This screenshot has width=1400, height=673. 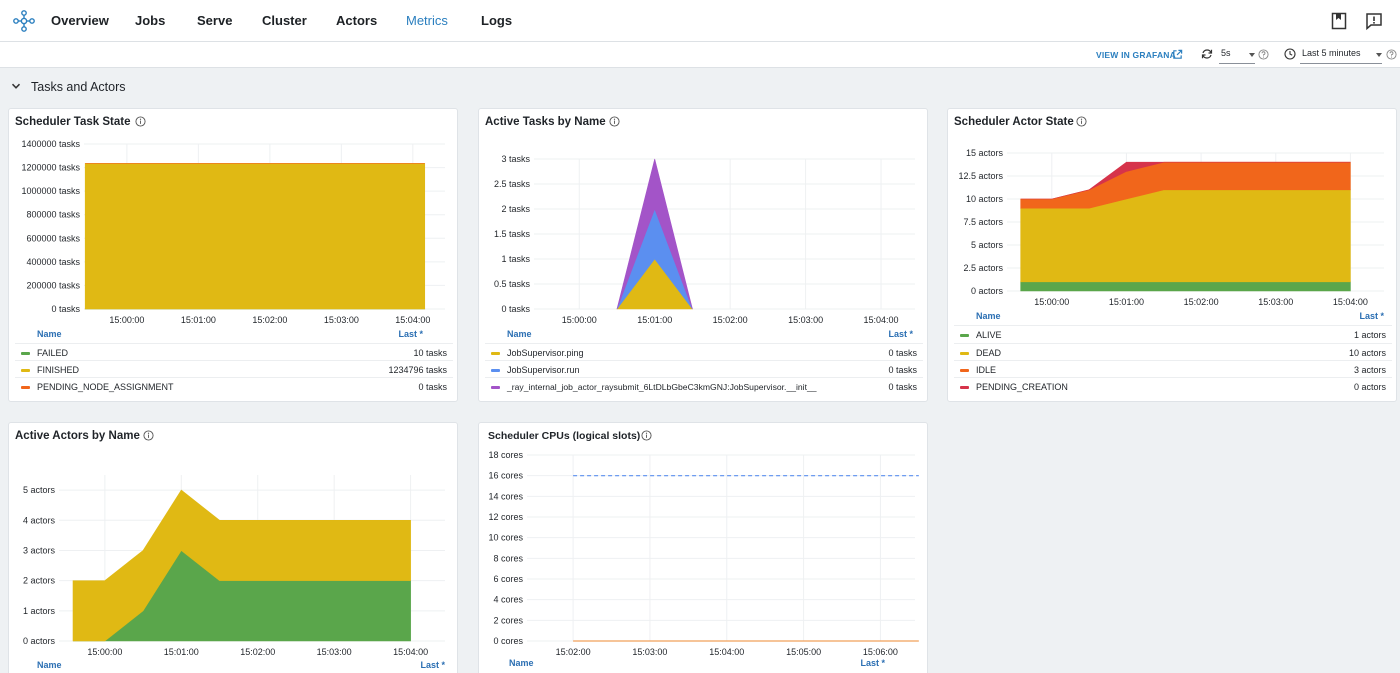 I want to click on y-tick-label: 2 actors, so click(x=39, y=581).